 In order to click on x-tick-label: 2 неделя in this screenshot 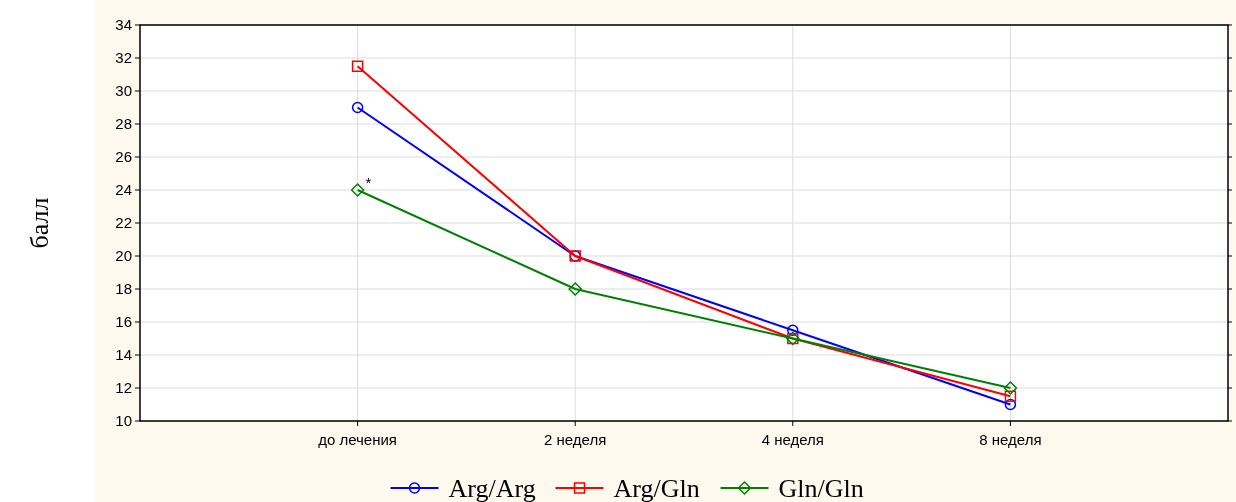, I will do `click(575, 439)`.